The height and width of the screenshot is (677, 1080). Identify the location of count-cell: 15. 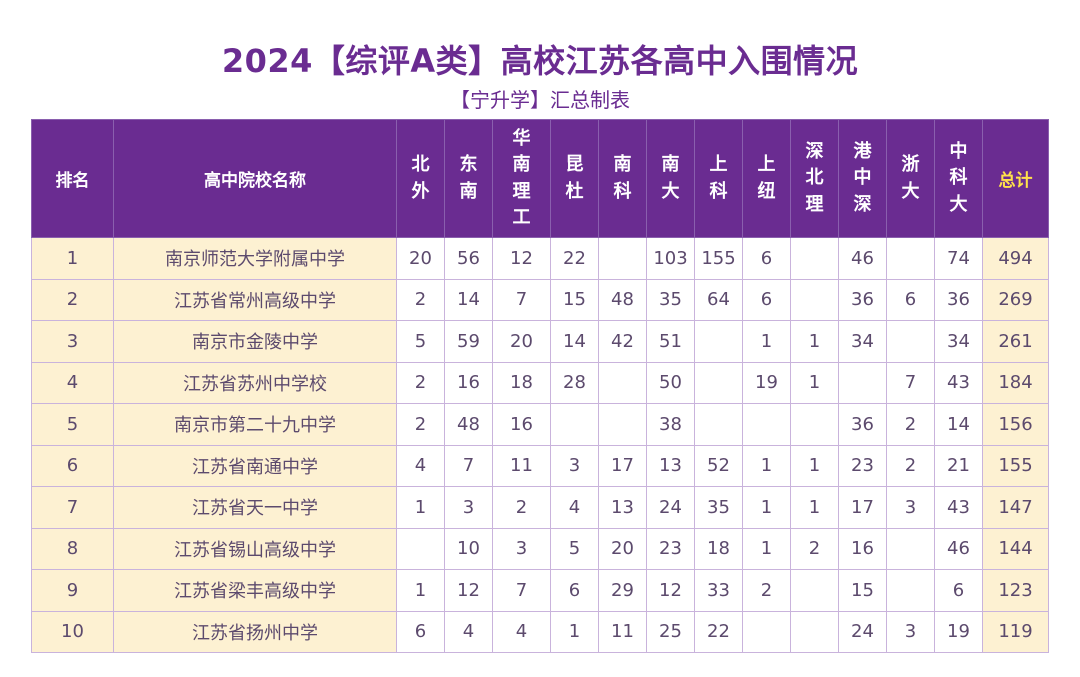
(862, 590).